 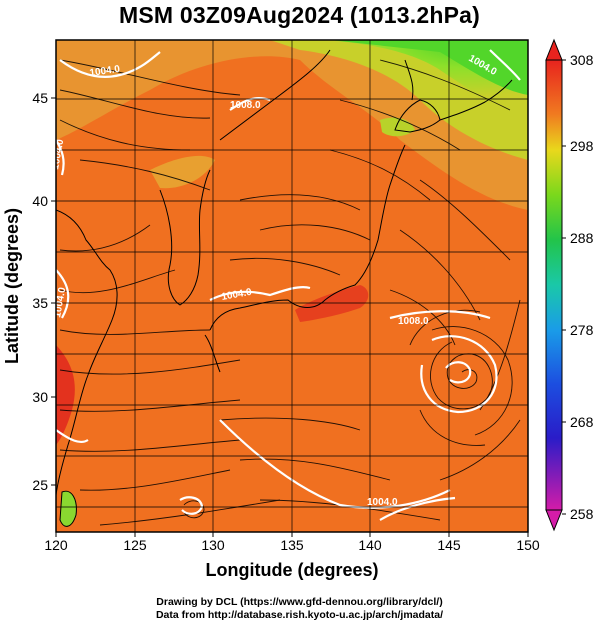 I want to click on colorbar: 308 298 288 278 268 258, so click(x=569, y=285).